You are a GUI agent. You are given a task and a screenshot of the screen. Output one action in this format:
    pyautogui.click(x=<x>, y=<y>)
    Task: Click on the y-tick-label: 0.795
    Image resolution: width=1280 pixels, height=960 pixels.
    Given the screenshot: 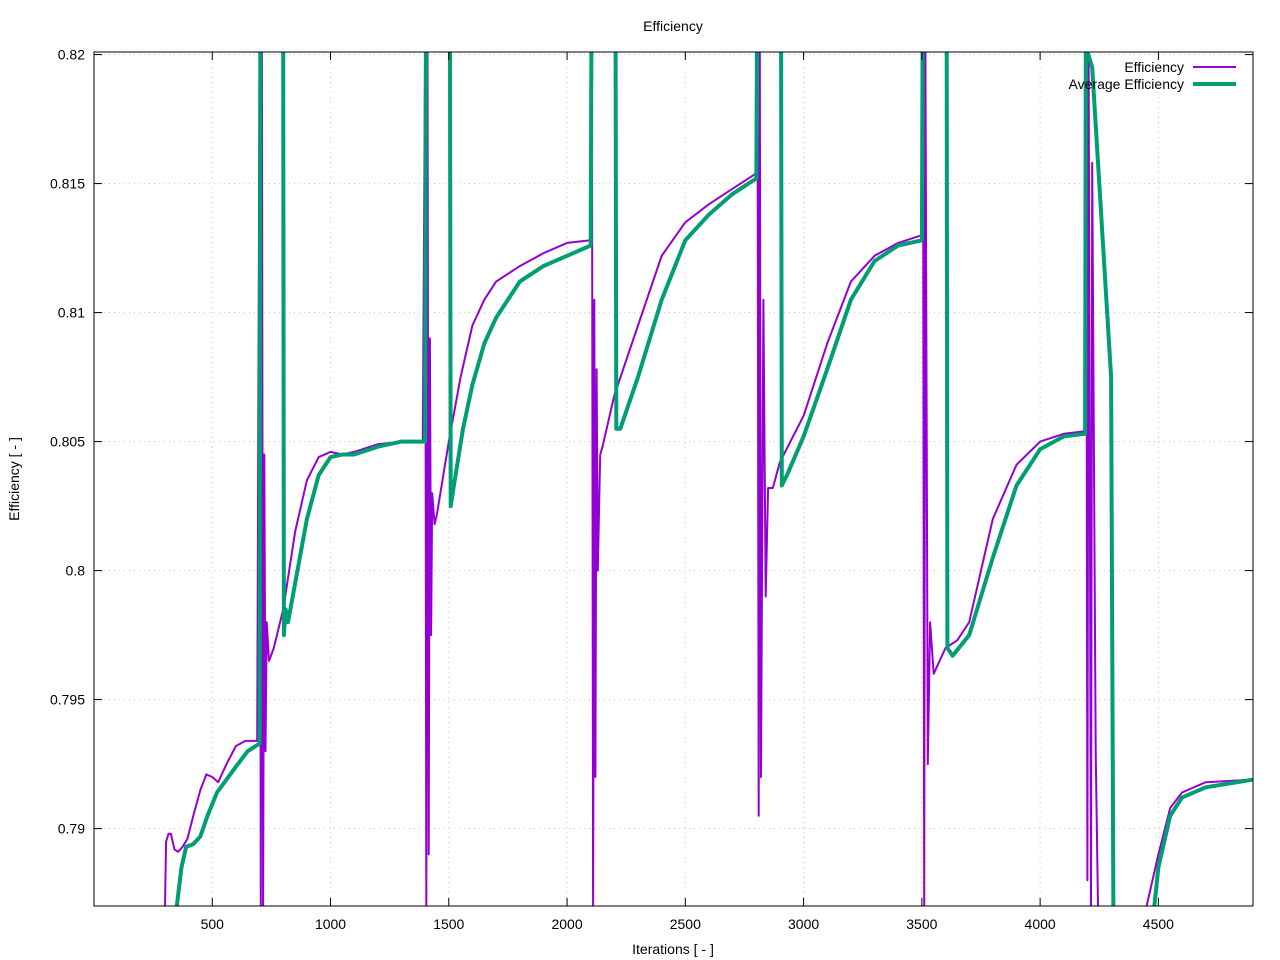 What is the action you would take?
    pyautogui.click(x=67, y=700)
    